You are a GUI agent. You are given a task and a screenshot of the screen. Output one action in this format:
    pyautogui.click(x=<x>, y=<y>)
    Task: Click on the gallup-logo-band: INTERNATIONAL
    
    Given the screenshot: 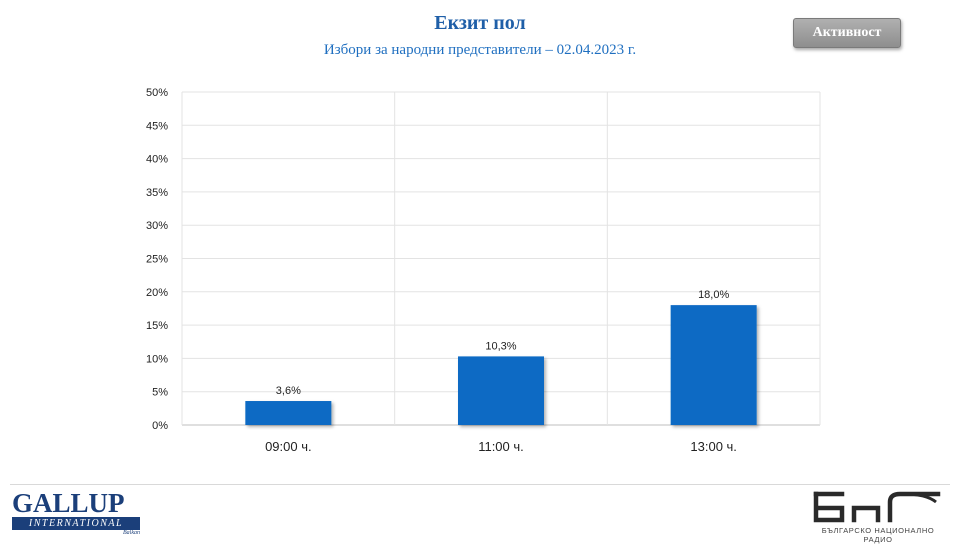 What is the action you would take?
    pyautogui.click(x=76, y=523)
    